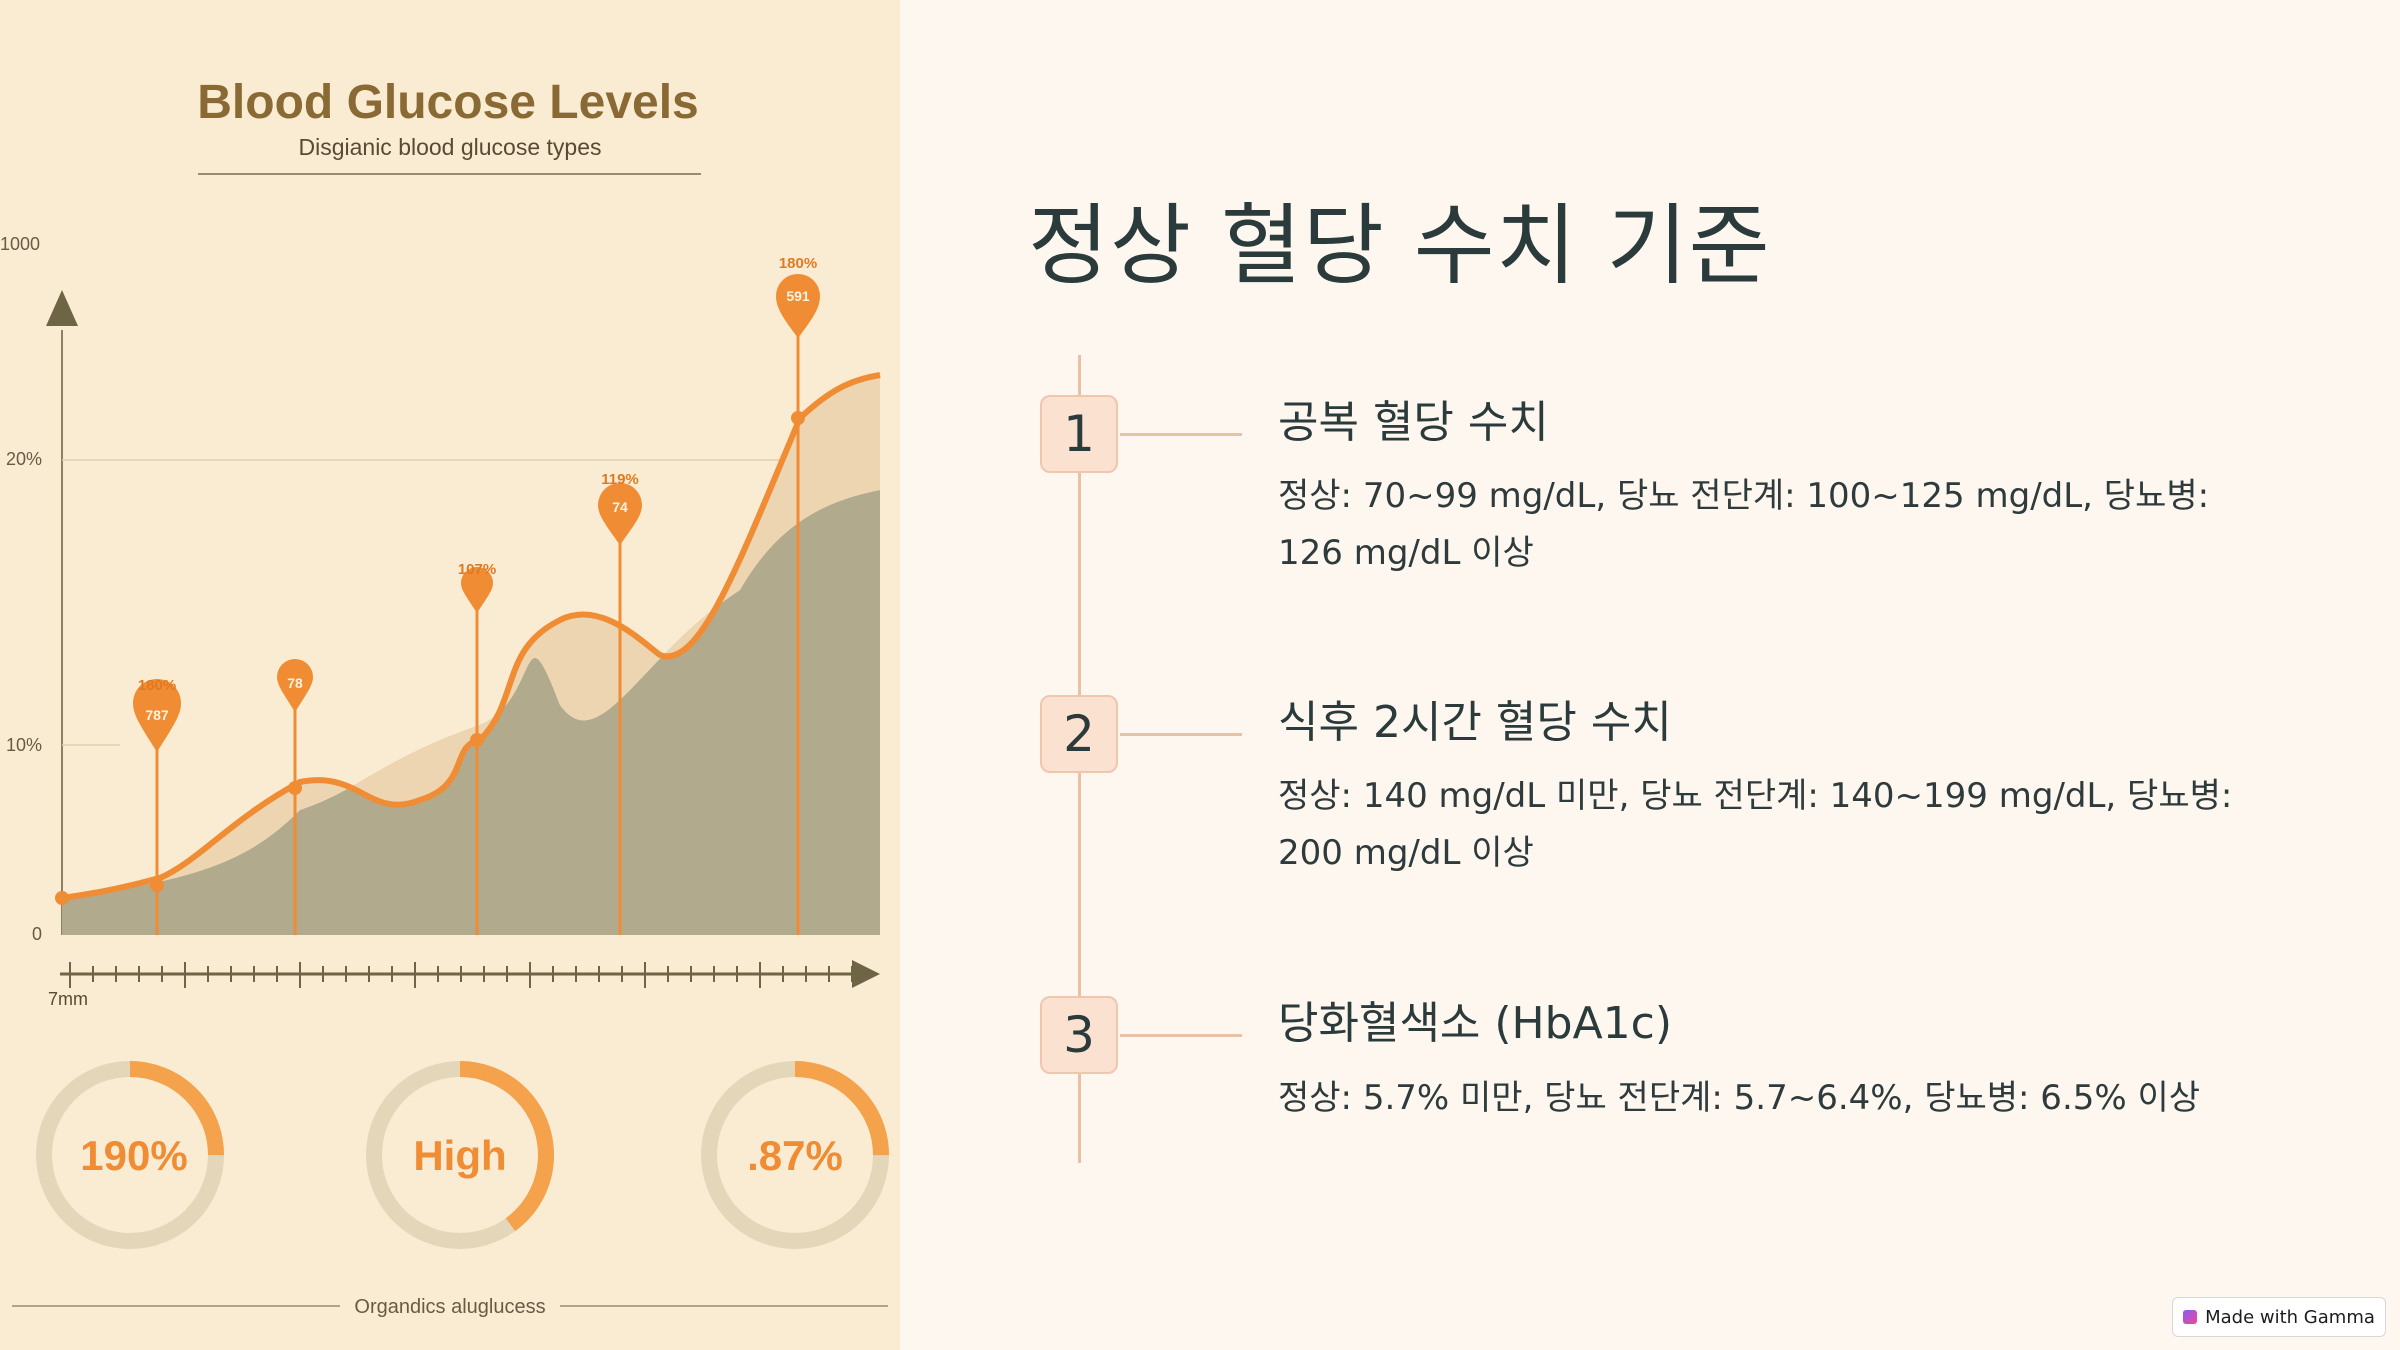 This screenshot has width=2400, height=1350. I want to click on series-line, so click(471, 636).